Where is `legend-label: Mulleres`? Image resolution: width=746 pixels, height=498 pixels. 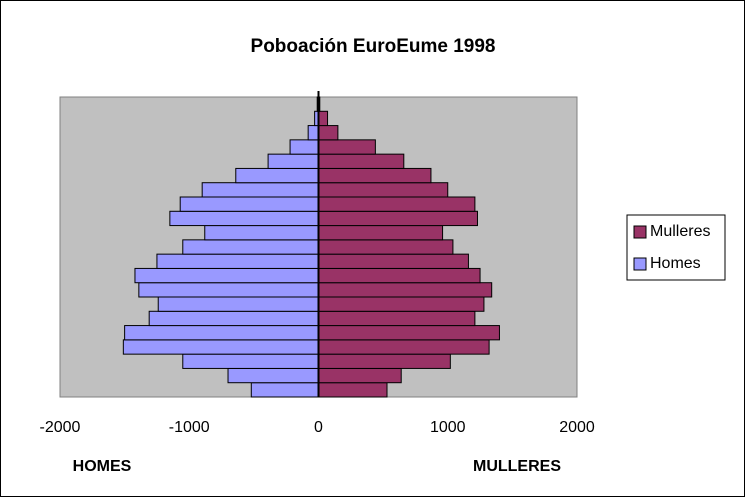
legend-label: Mulleres is located at coordinates (680, 231).